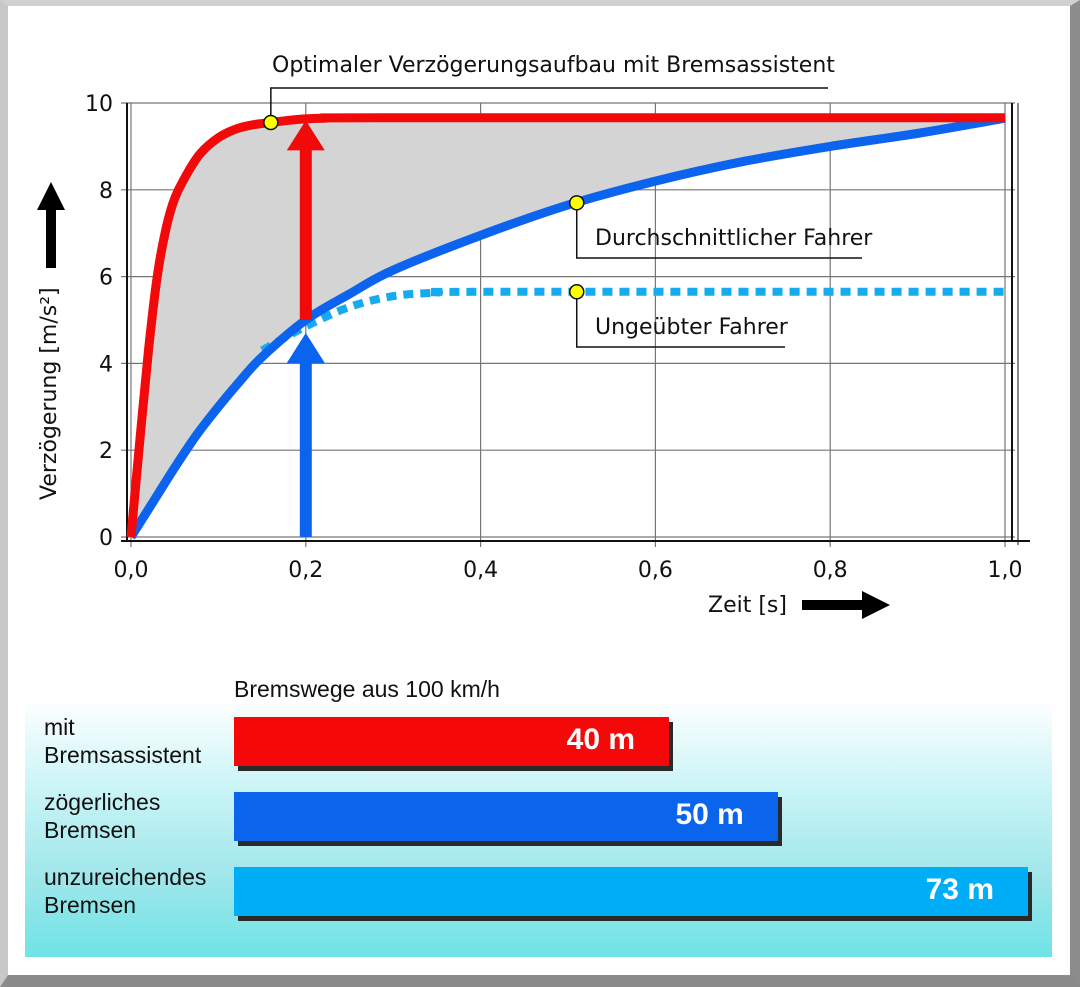 The height and width of the screenshot is (987, 1080). What do you see at coordinates (106, 538) in the screenshot?
I see `y-tick-label: 0` at bounding box center [106, 538].